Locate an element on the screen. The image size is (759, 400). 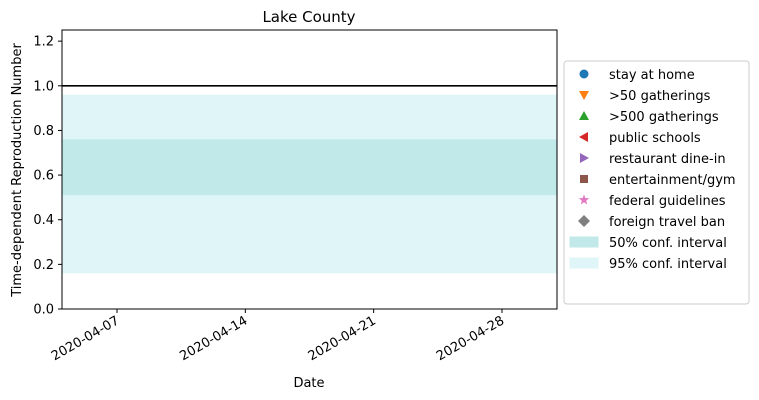
y-tick-label-4: 0.8 is located at coordinates (43, 131).